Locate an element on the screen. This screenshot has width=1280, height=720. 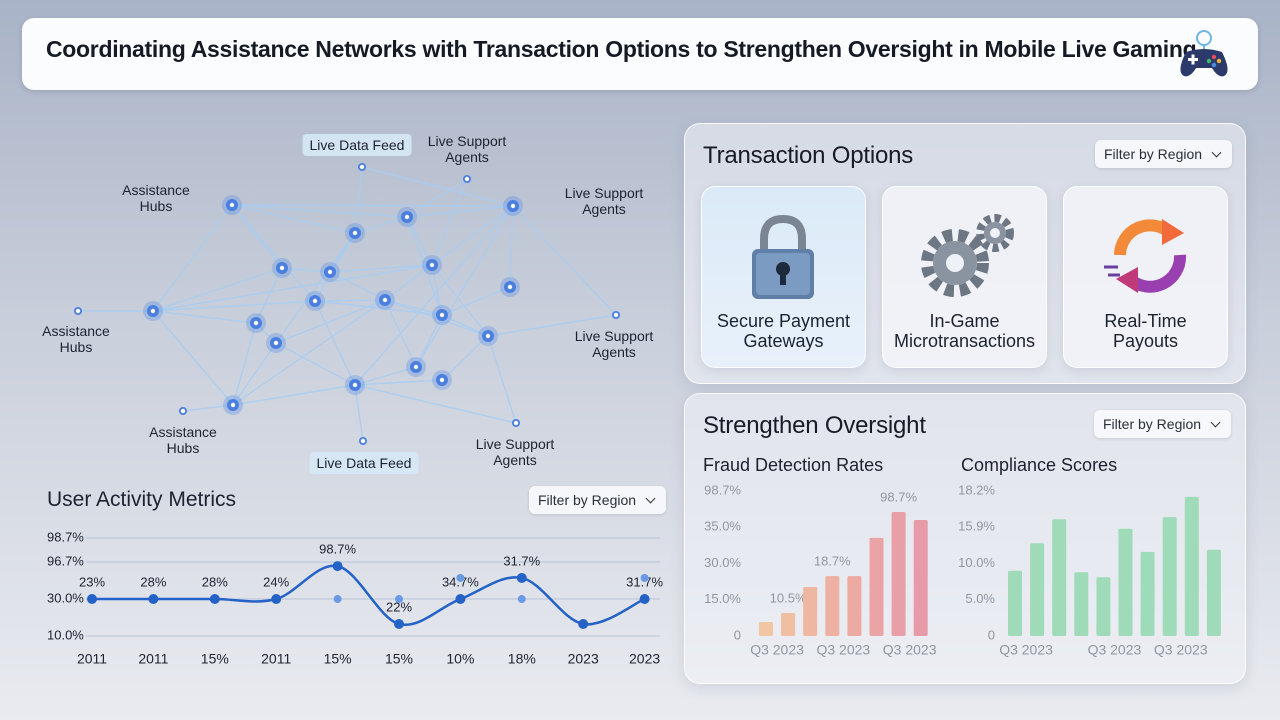
option-label: In-Game Microtransactions is located at coordinates (964, 331).